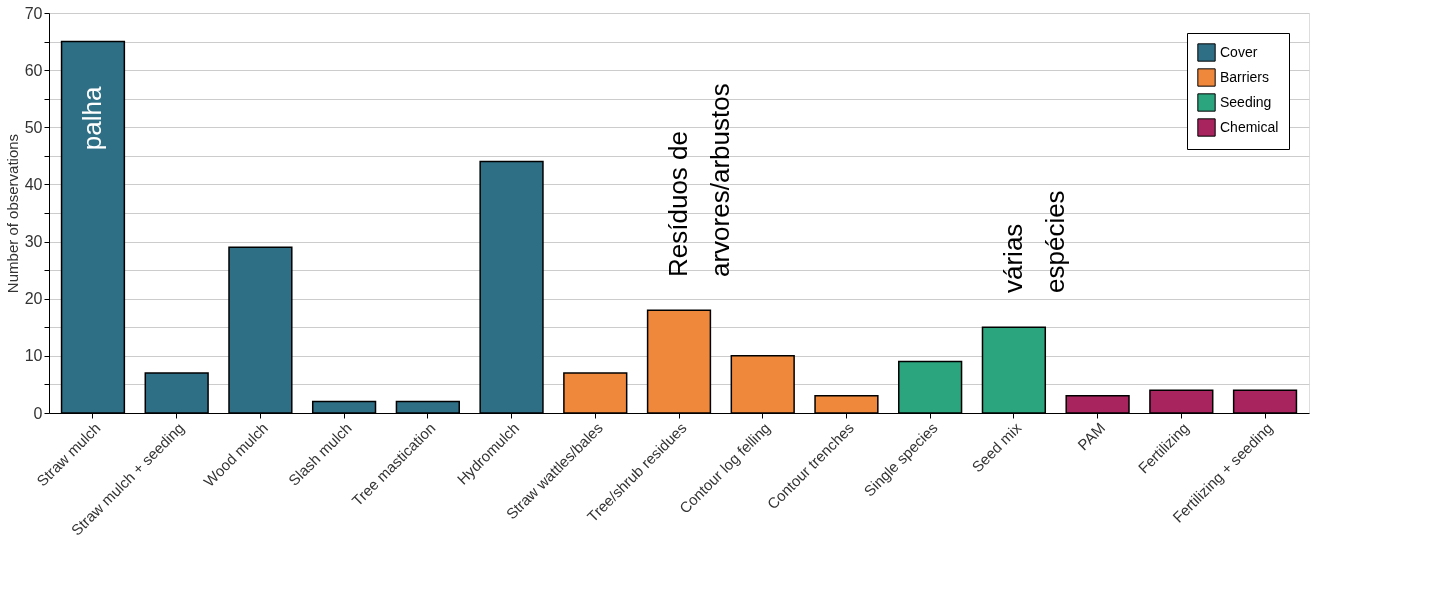  Describe the element at coordinates (33, 127) in the screenshot. I see `y-tick-label: 50` at that location.